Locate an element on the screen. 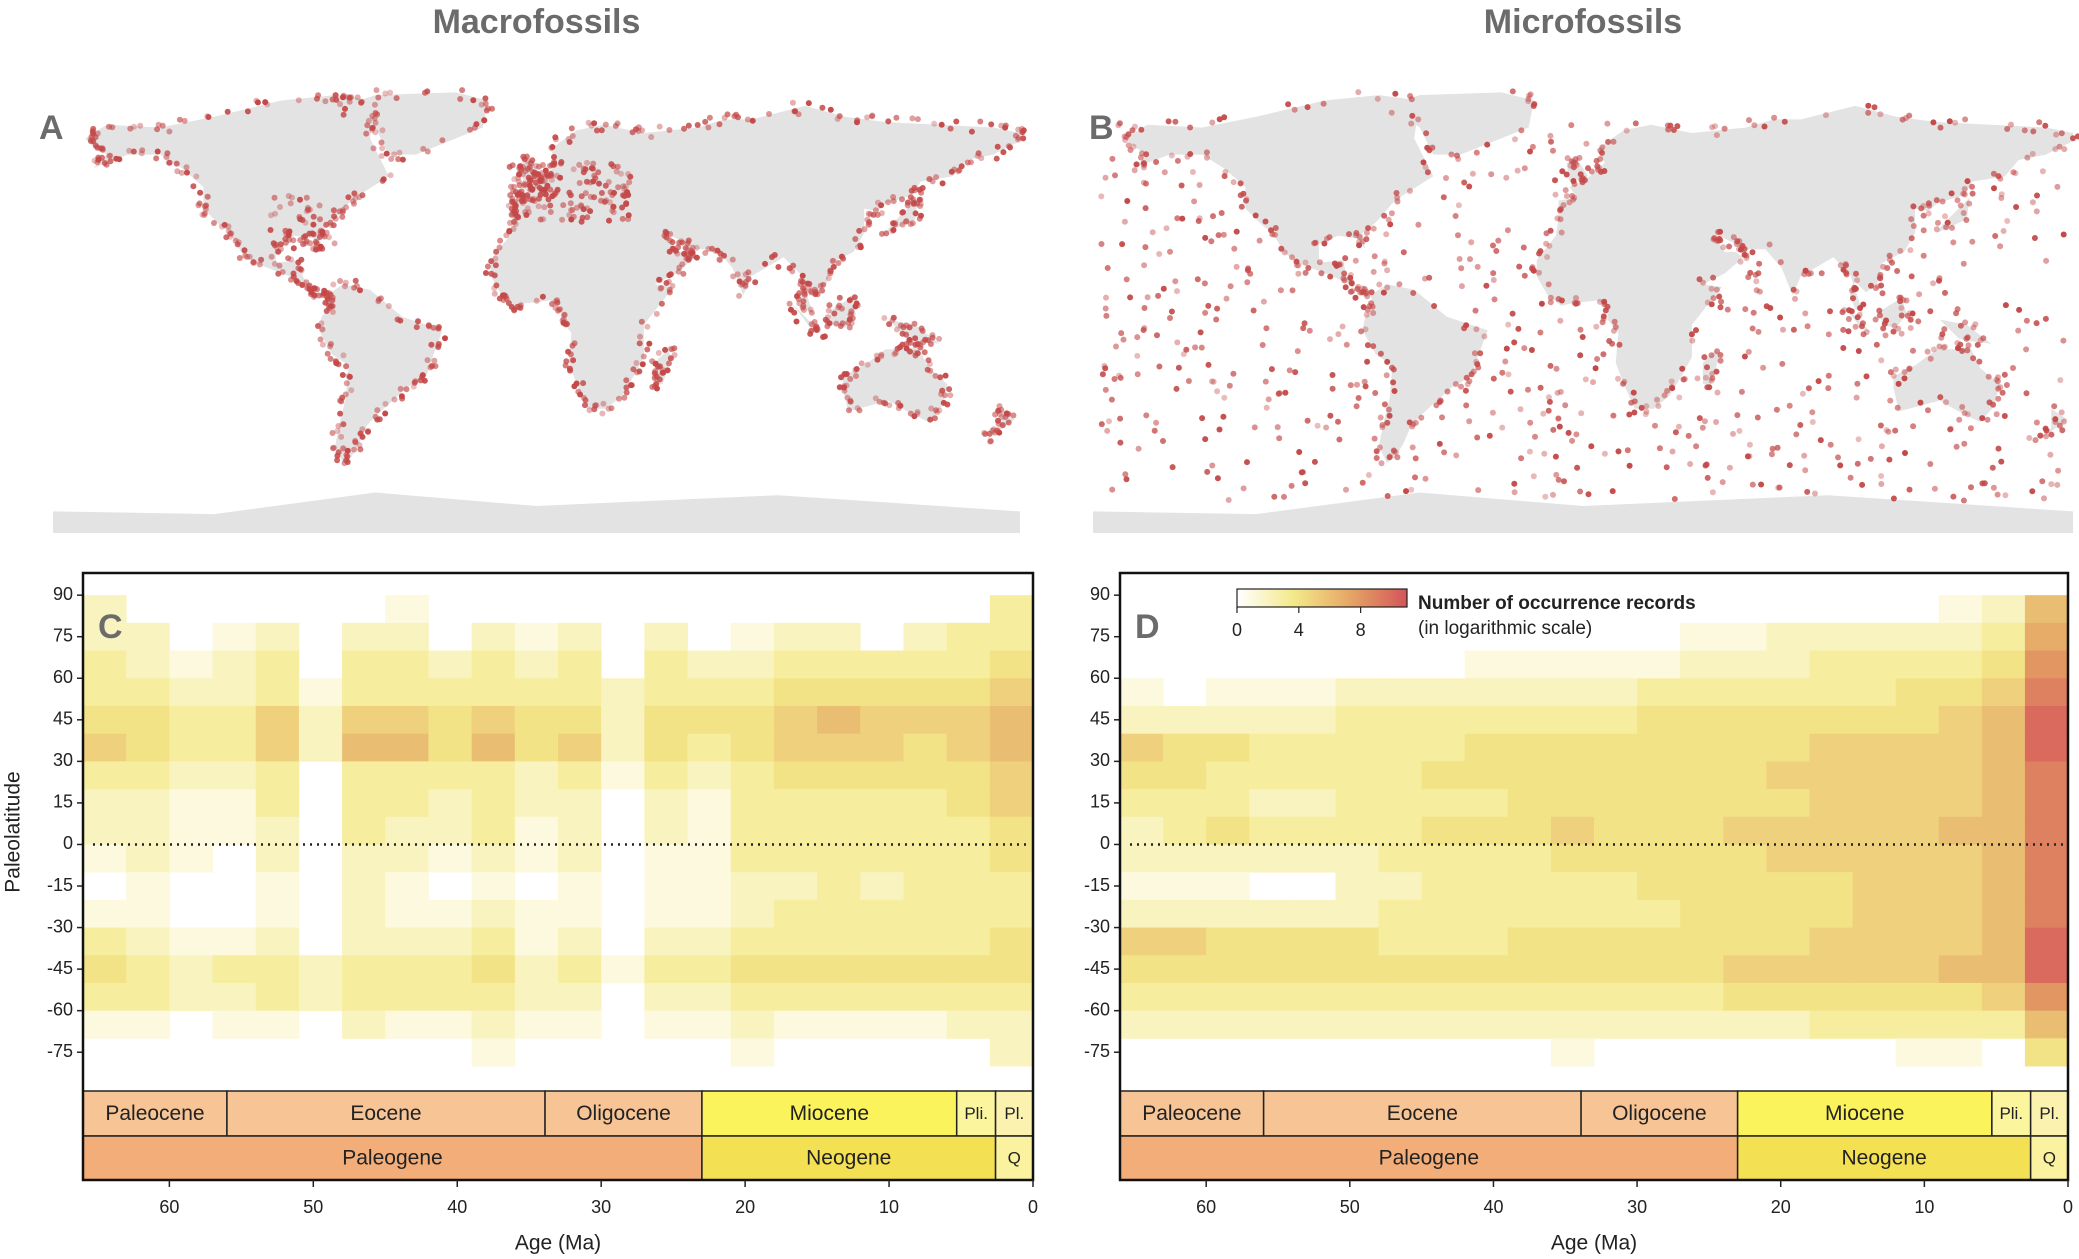 This screenshot has height=1259, width=2079. y-tick-label: -30 is located at coordinates (1097, 926).